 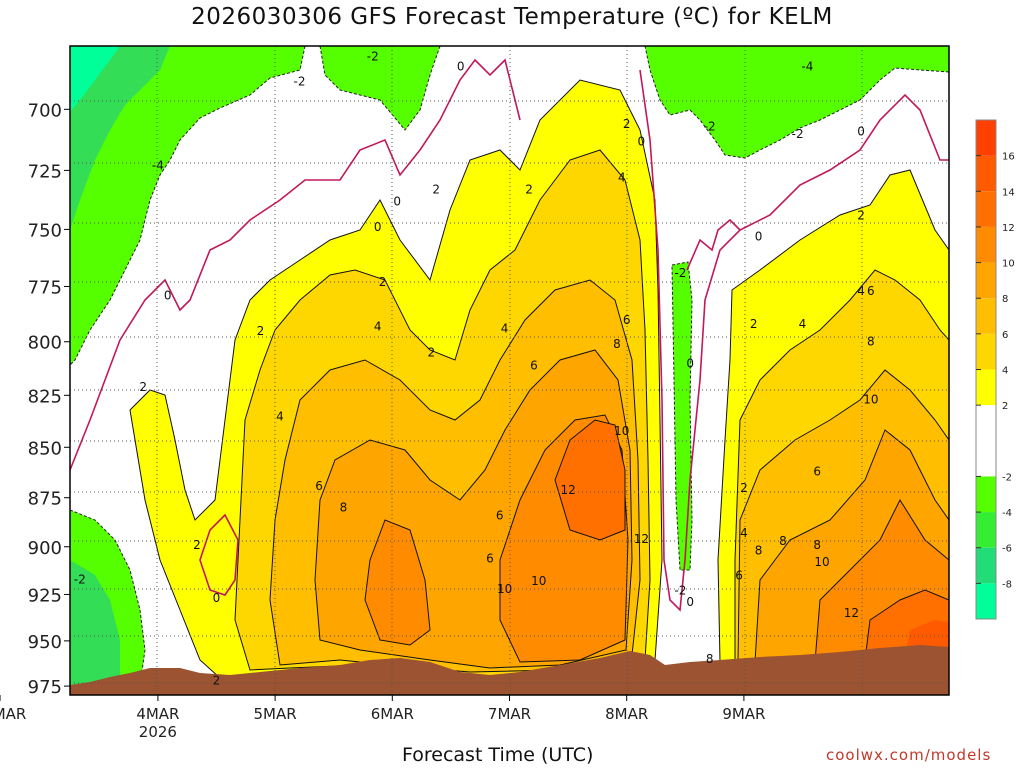 What do you see at coordinates (45, 595) in the screenshot?
I see `y-tick-label: 925` at bounding box center [45, 595].